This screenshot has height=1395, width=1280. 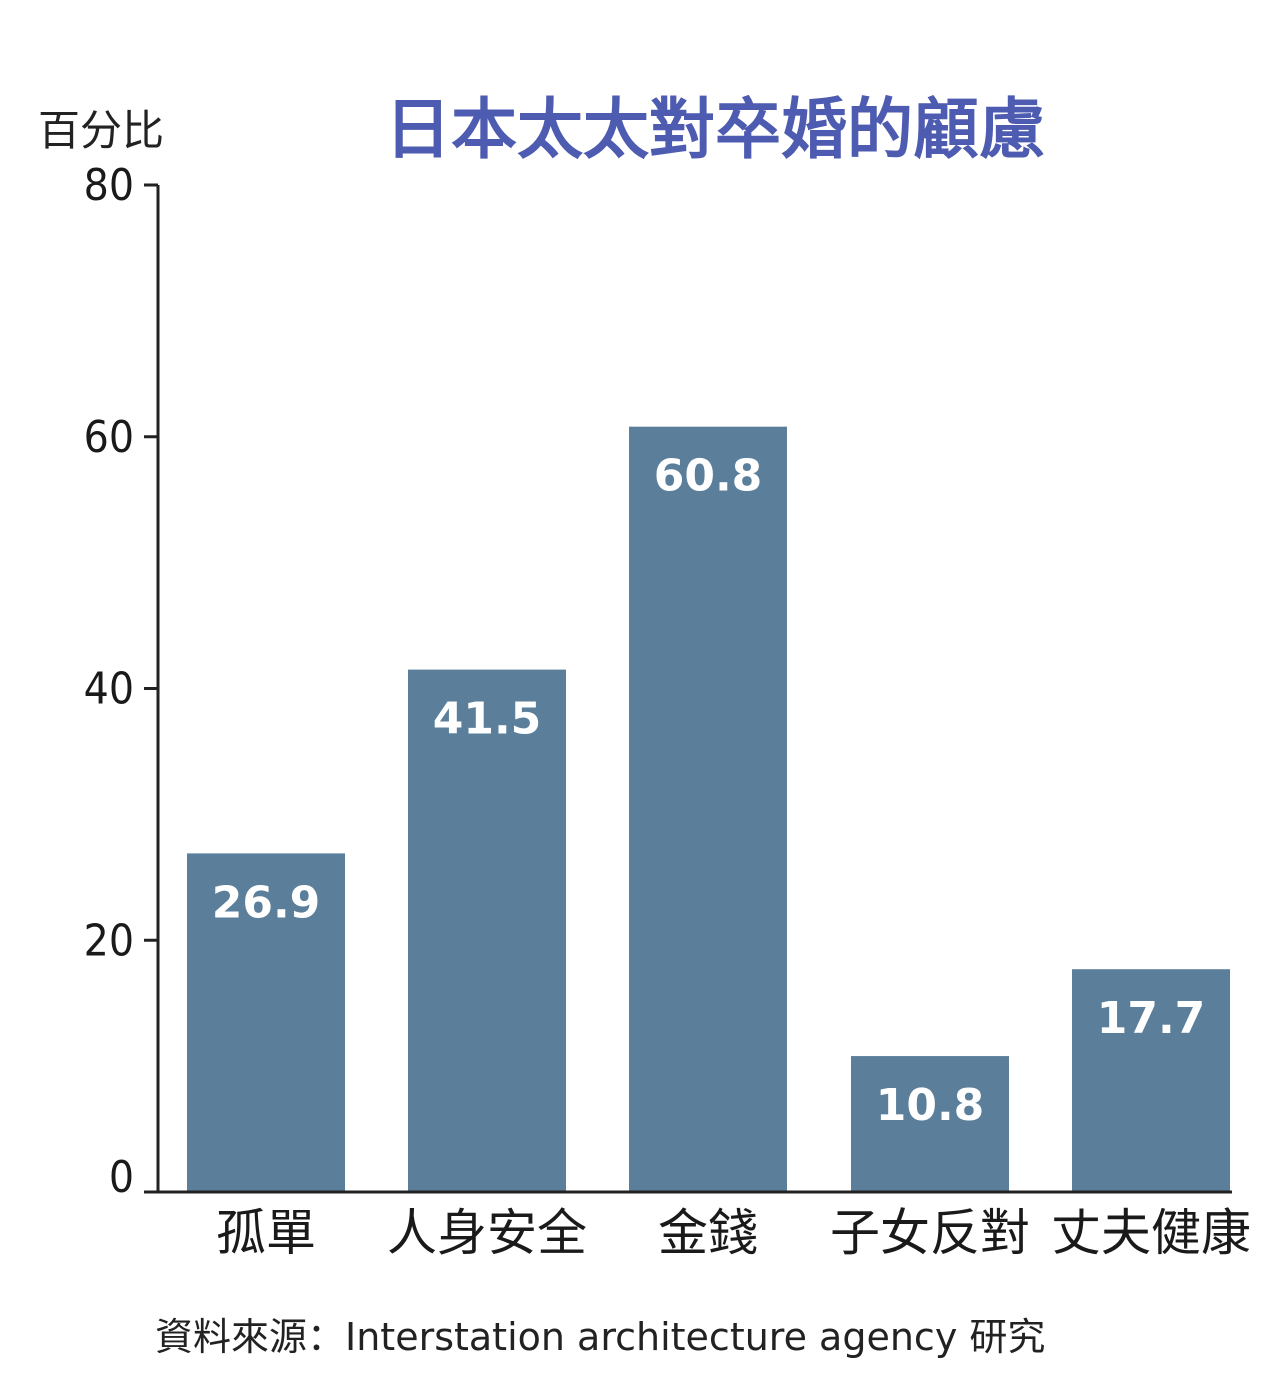 What do you see at coordinates (487, 719) in the screenshot?
I see `bar-value-label: 41.5` at bounding box center [487, 719].